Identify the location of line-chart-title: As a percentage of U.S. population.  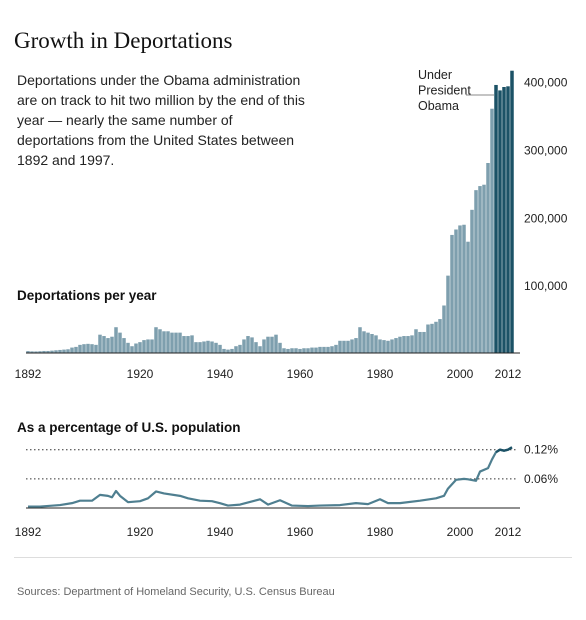
(129, 427).